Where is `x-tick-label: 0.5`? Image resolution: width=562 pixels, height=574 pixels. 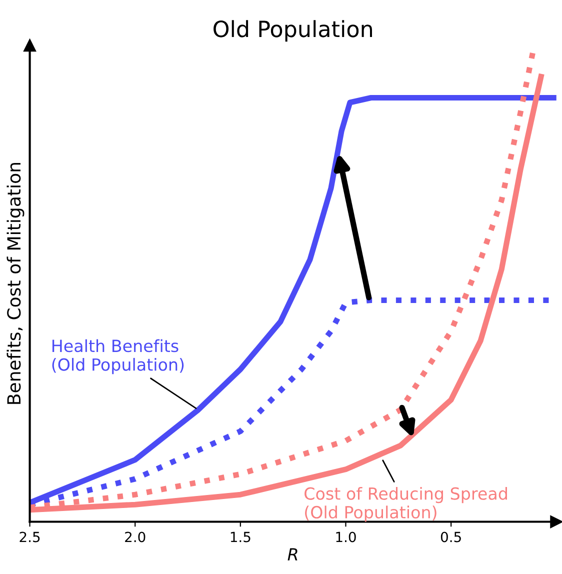
x-tick-label: 0.5 is located at coordinates (450, 537).